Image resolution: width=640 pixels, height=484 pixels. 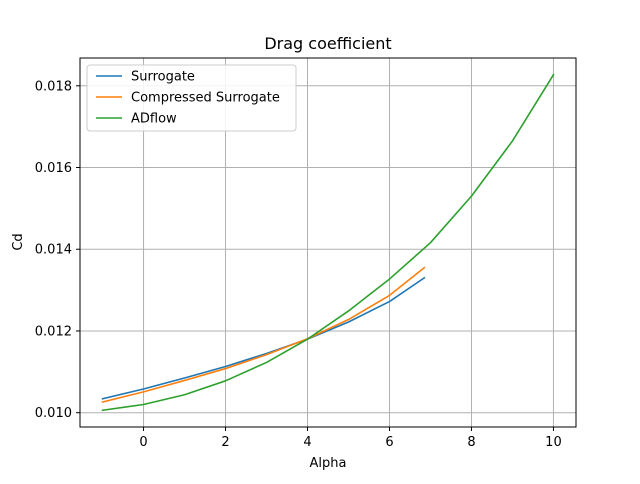 I want to click on x-tick-label: 10, so click(x=553, y=442).